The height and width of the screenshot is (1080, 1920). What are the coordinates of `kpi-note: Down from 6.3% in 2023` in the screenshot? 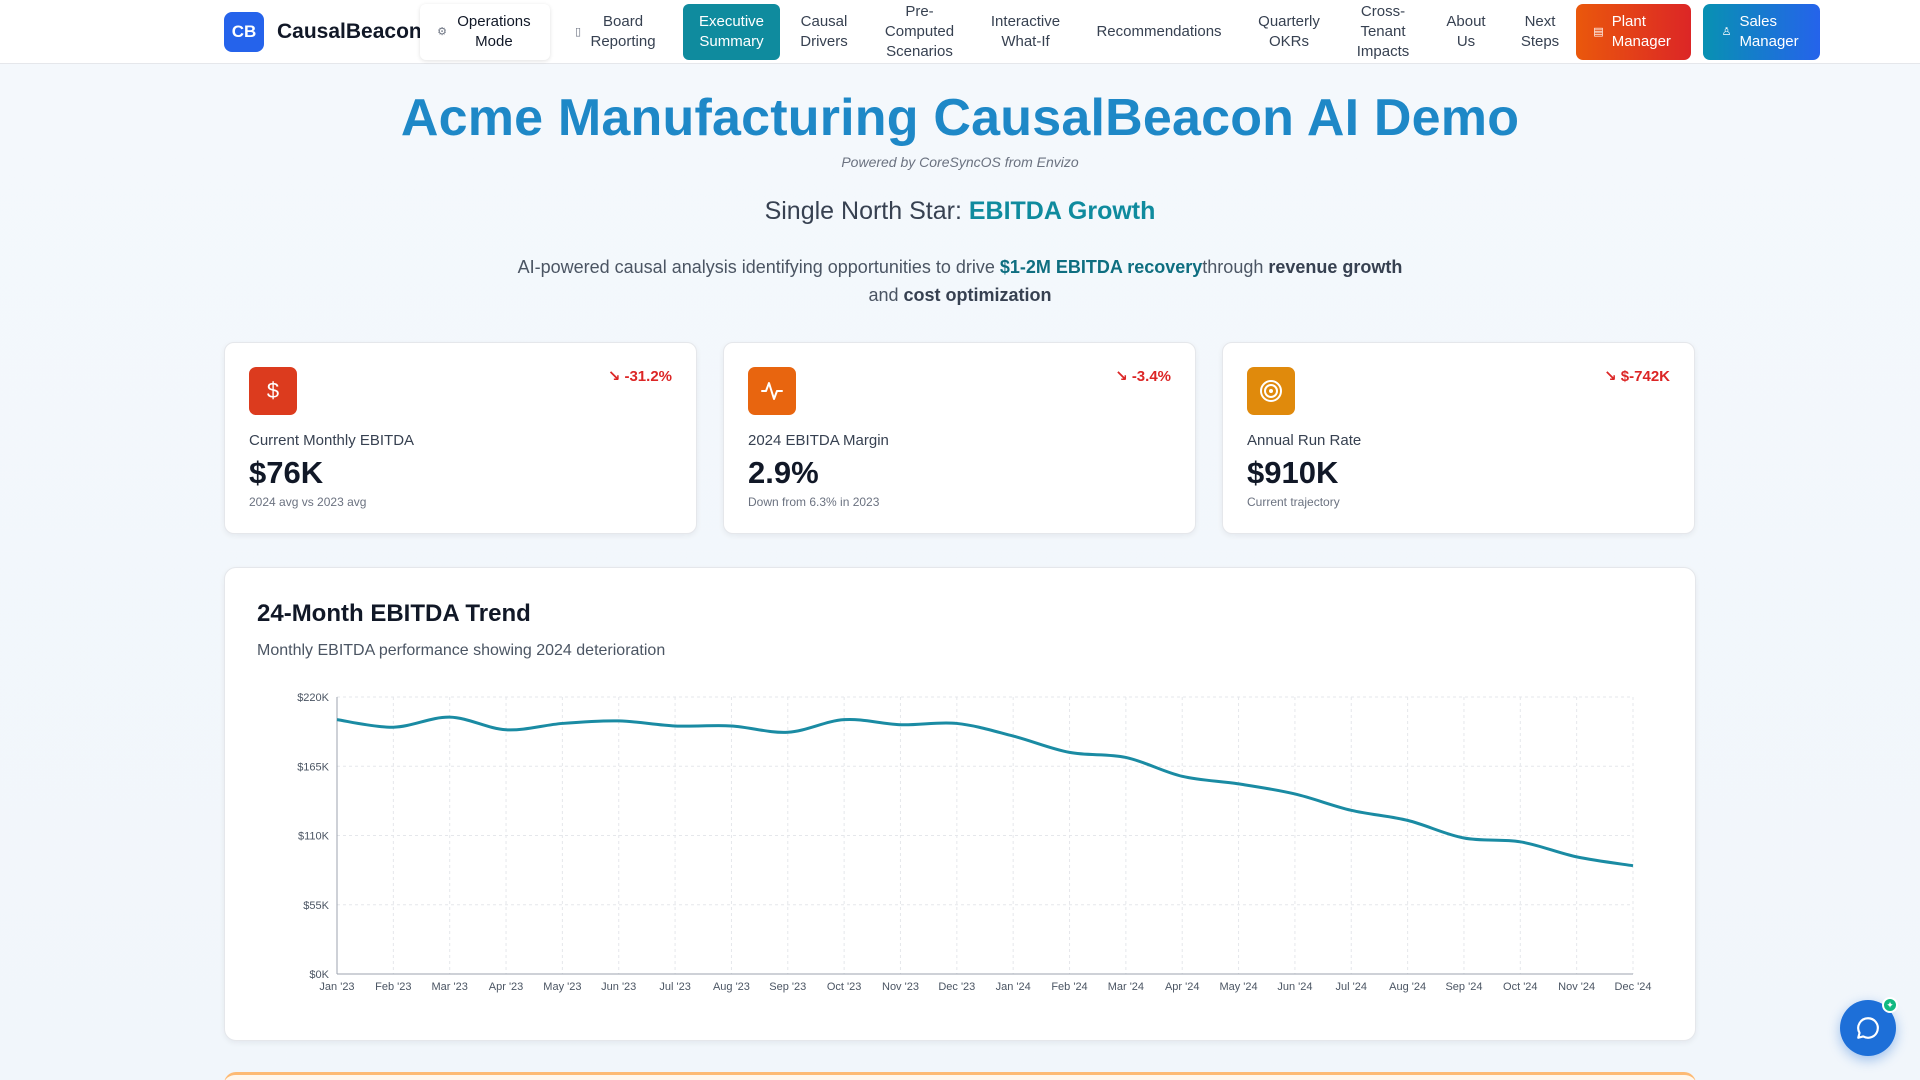 It's located at (814, 502).